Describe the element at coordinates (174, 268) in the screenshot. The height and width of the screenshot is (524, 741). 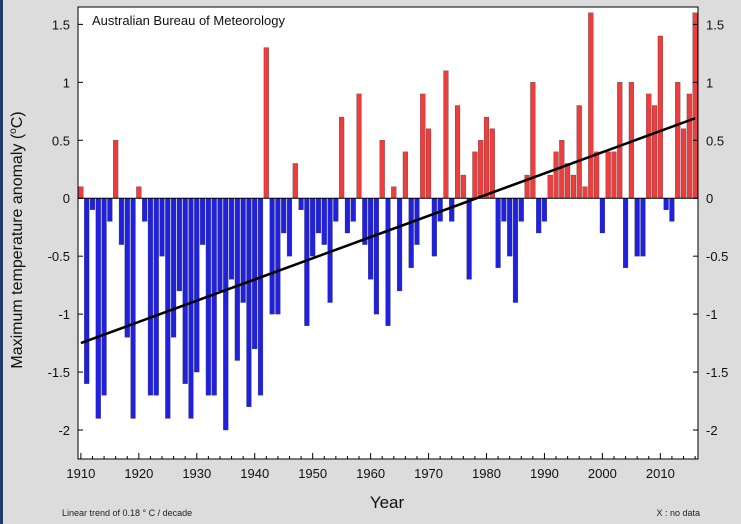
I see `bar-1926` at that location.